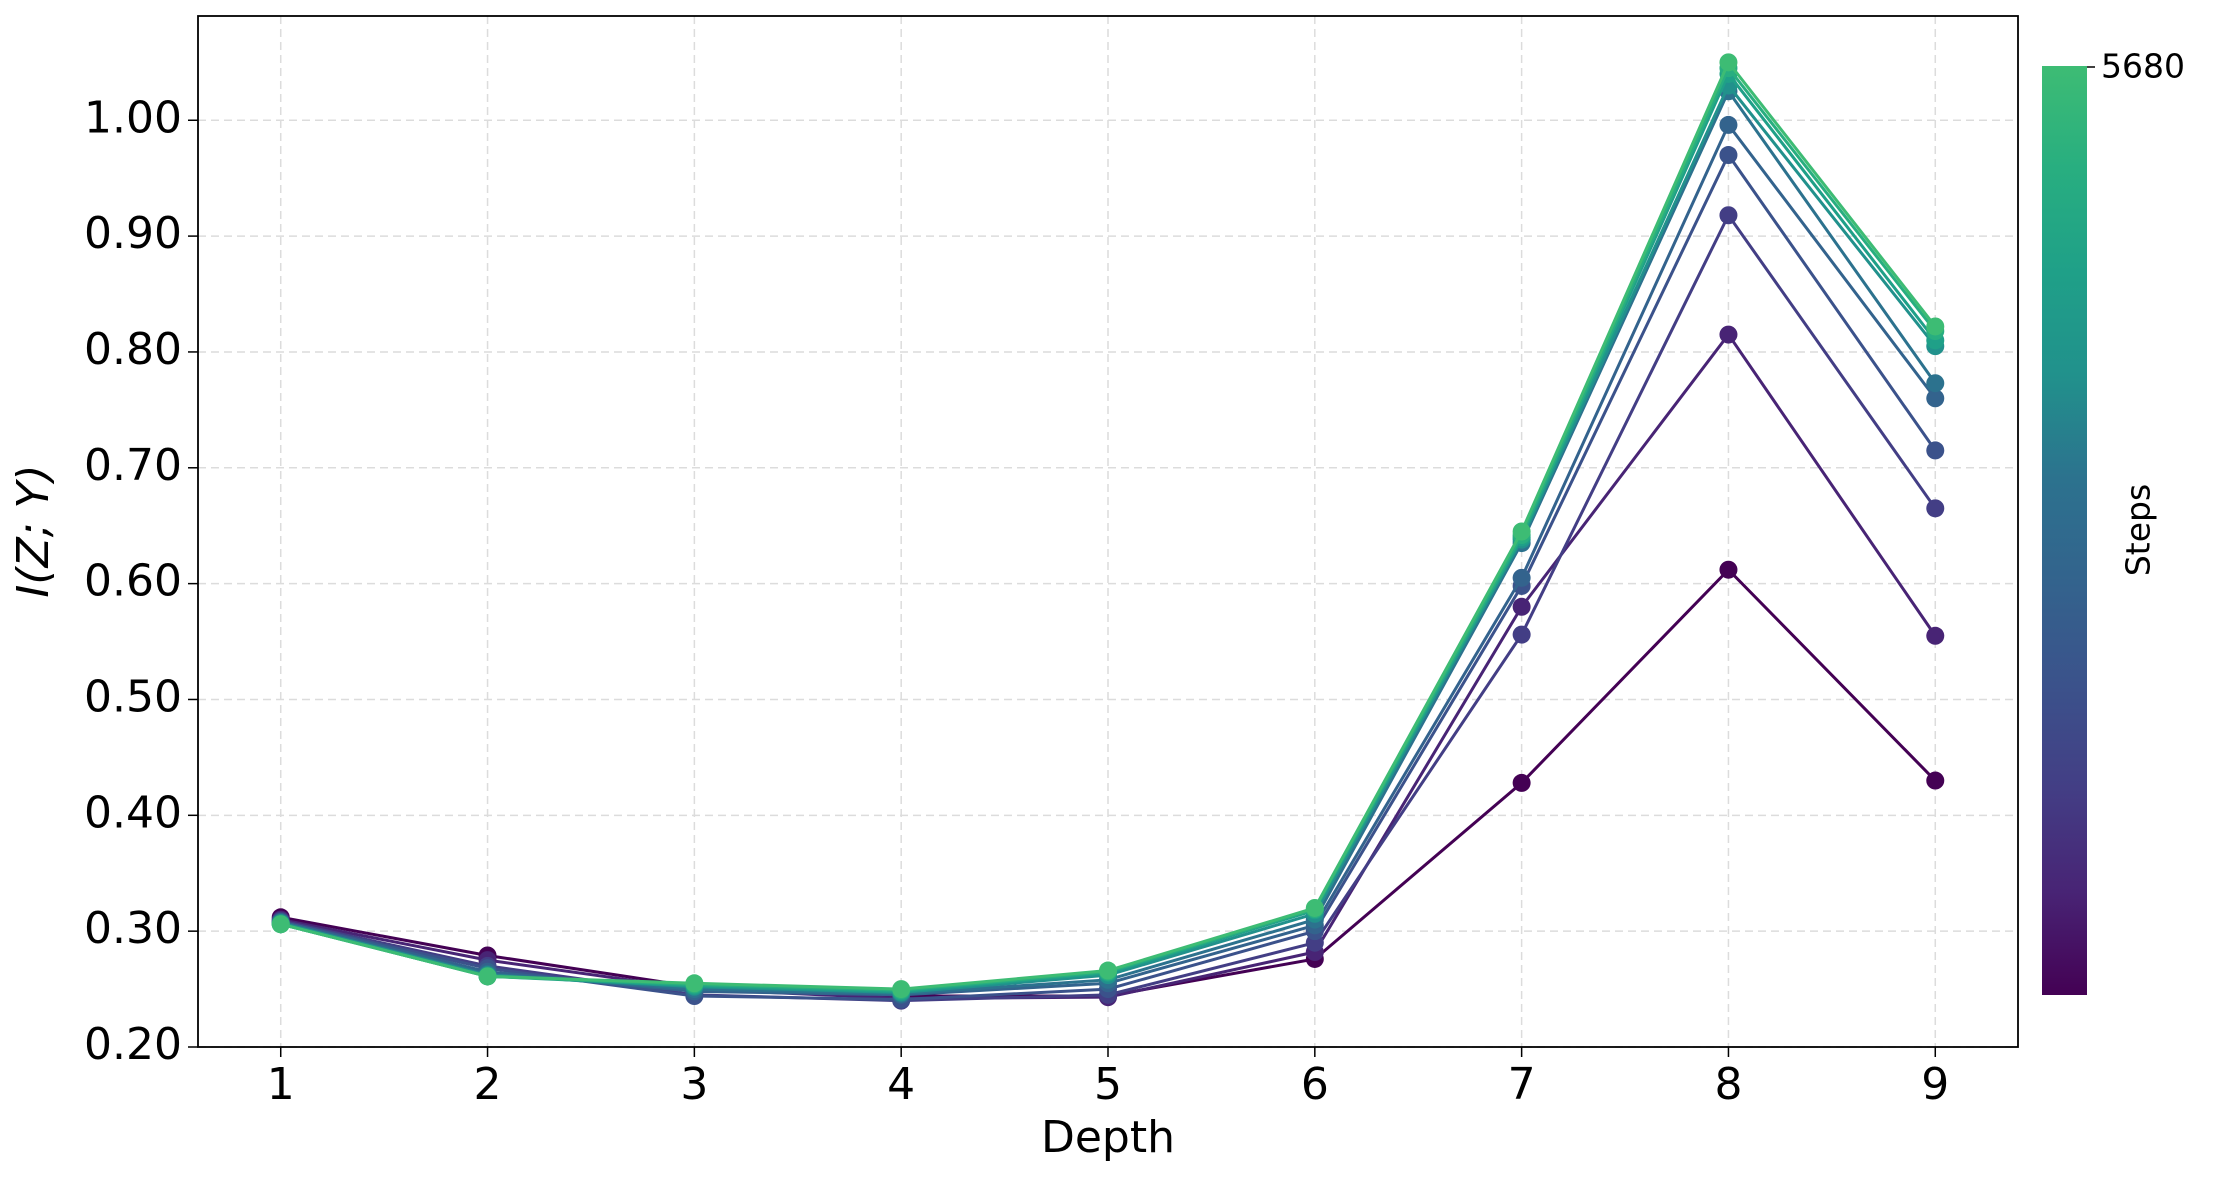 This screenshot has height=1183, width=2213. What do you see at coordinates (1728, 1084) in the screenshot?
I see `x-tick-label: 8` at bounding box center [1728, 1084].